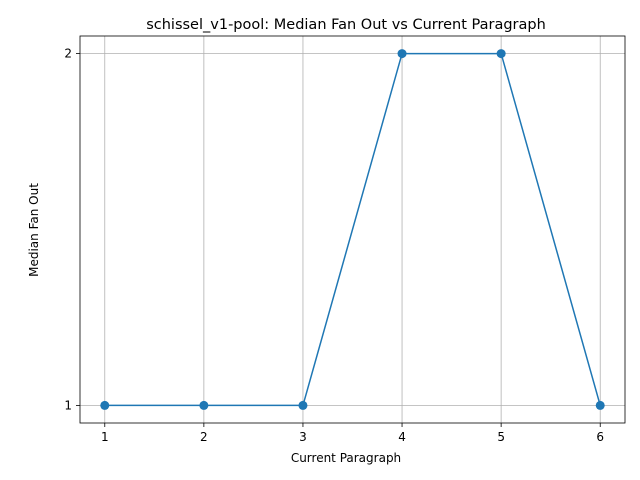  Describe the element at coordinates (204, 437) in the screenshot. I see `x-tick-label: 2` at that location.